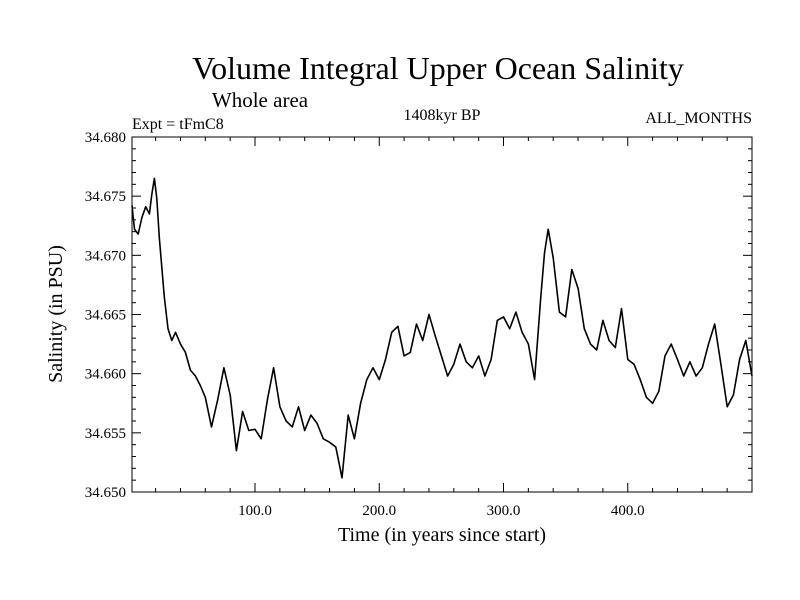 Image resolution: width=800 pixels, height=600 pixels. I want to click on y-tick-label: 34.680, so click(105, 138).